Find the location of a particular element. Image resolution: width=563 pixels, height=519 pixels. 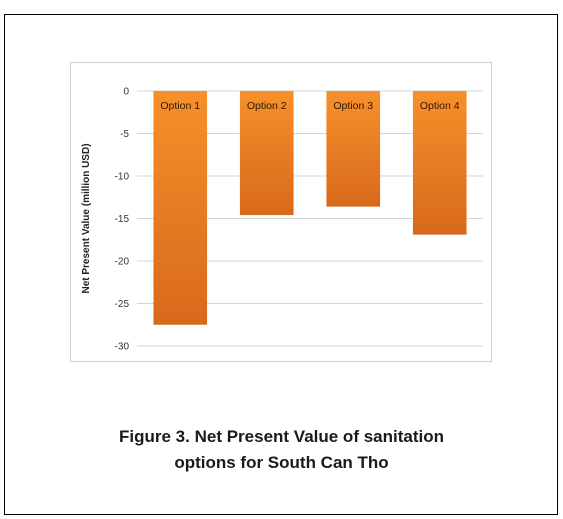

y-tick-label: -15 is located at coordinates (122, 219).